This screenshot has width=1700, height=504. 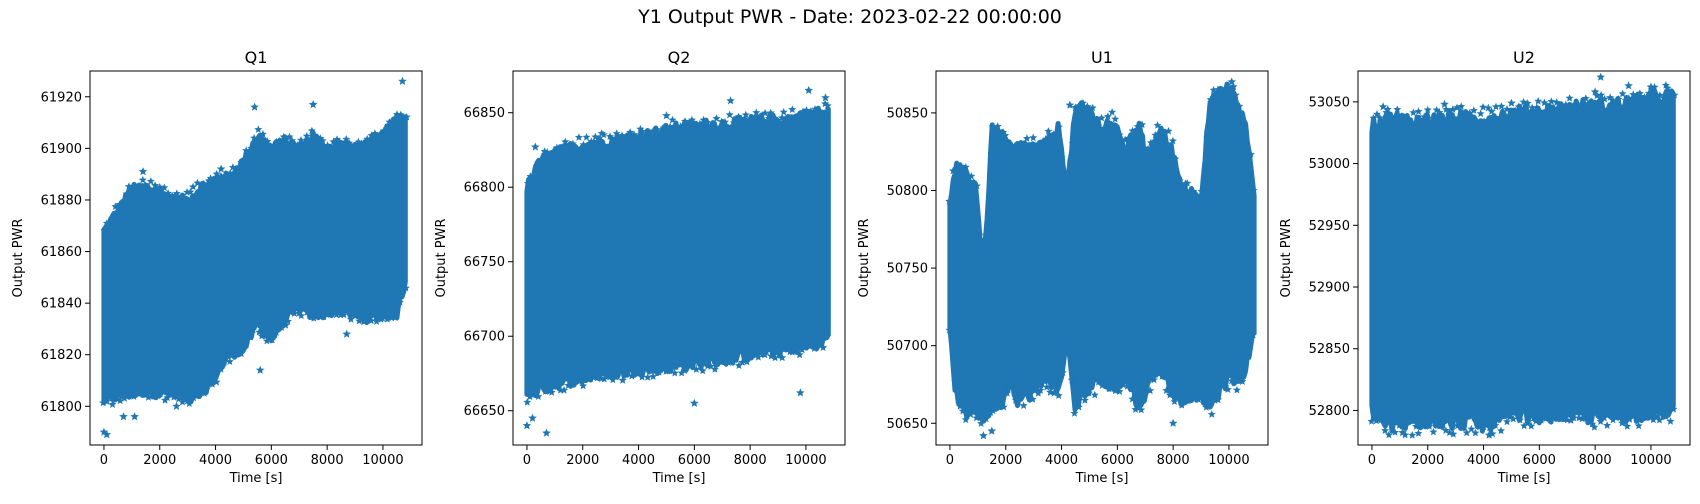 I want to click on x-tick-label: 8000, so click(x=1595, y=460).